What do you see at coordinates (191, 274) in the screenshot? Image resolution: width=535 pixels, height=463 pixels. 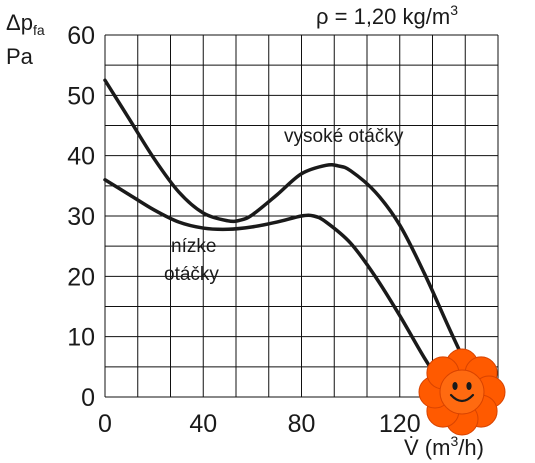 I see `series-label-low-line2: otáčky` at bounding box center [191, 274].